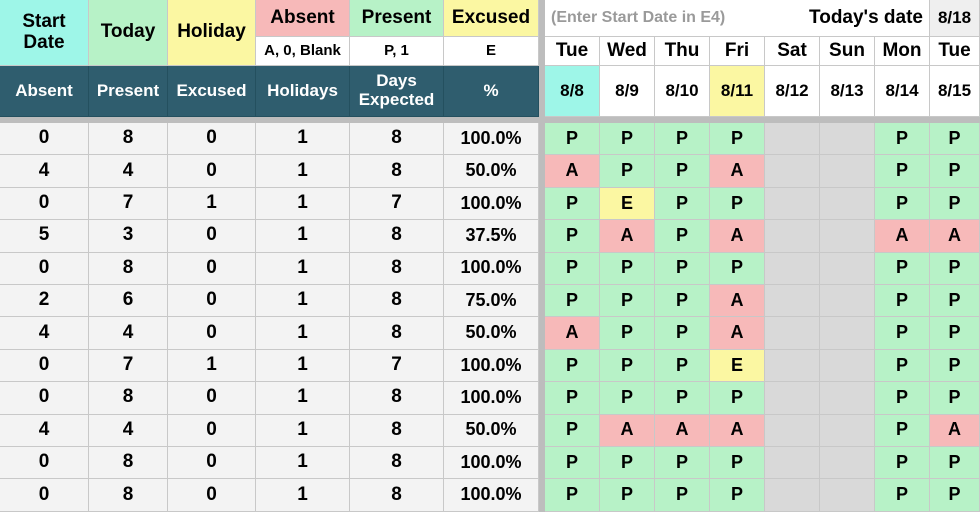 This screenshot has width=980, height=512. I want to click on summary-cell: 2, so click(44, 301).